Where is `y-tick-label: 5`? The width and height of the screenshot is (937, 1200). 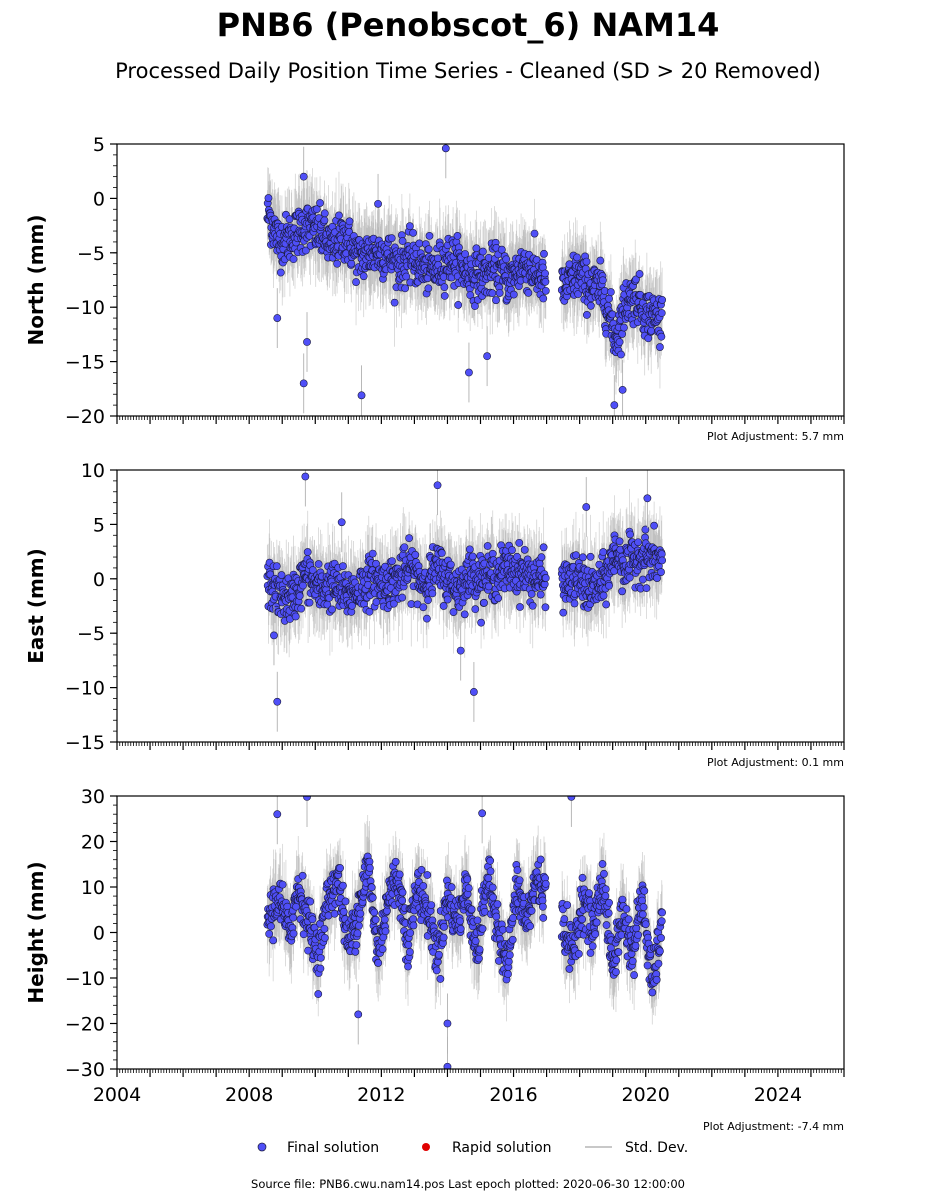 y-tick-label: 5 is located at coordinates (99, 525).